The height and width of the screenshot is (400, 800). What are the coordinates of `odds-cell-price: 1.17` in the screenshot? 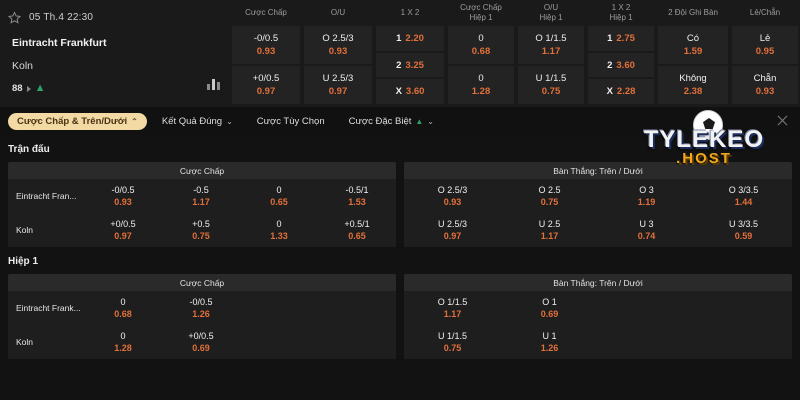 It's located at (549, 235).